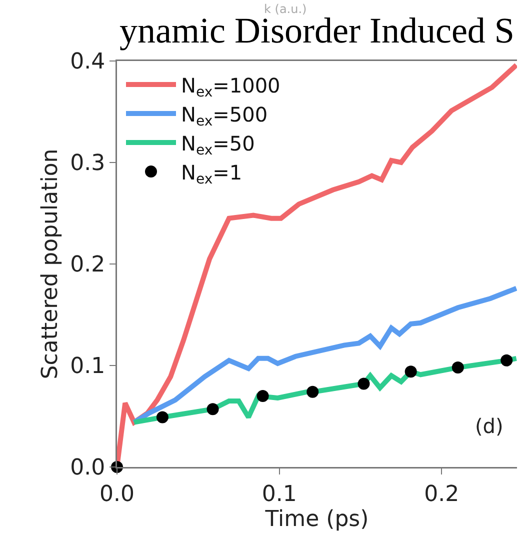 This screenshot has height=536, width=519. What do you see at coordinates (51, 264) in the screenshot?
I see `y-axis-title: Scattered population` at bounding box center [51, 264].